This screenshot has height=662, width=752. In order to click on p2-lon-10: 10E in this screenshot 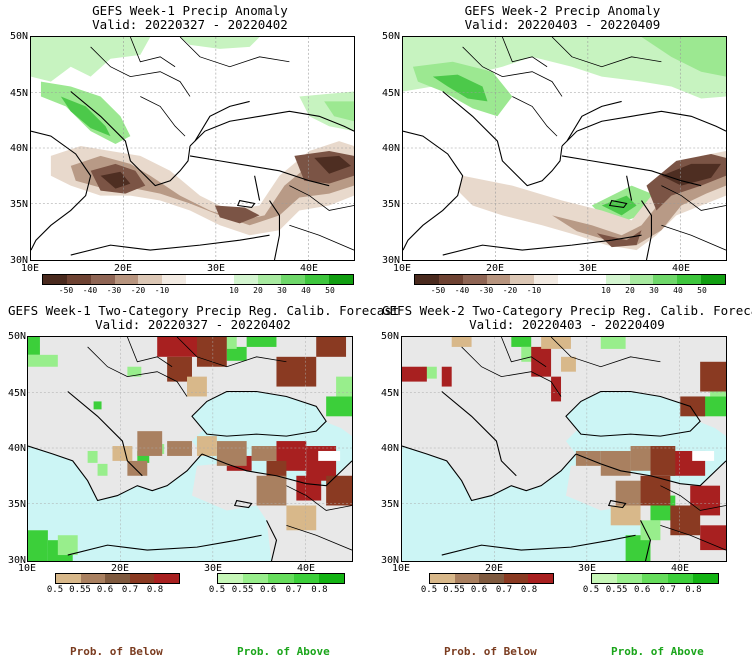, I will do `click(402, 268)`.